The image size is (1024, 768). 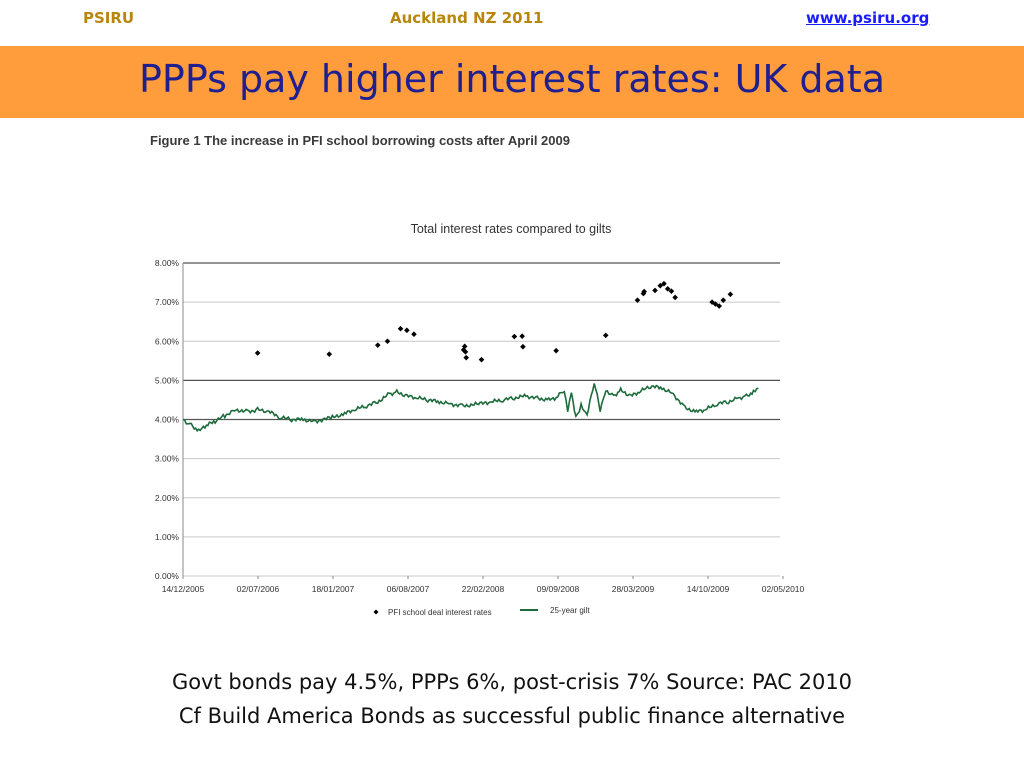 I want to click on top-bar: PSIRU Auckland NZ 2011 www.psiru.org, so click(x=512, y=20).